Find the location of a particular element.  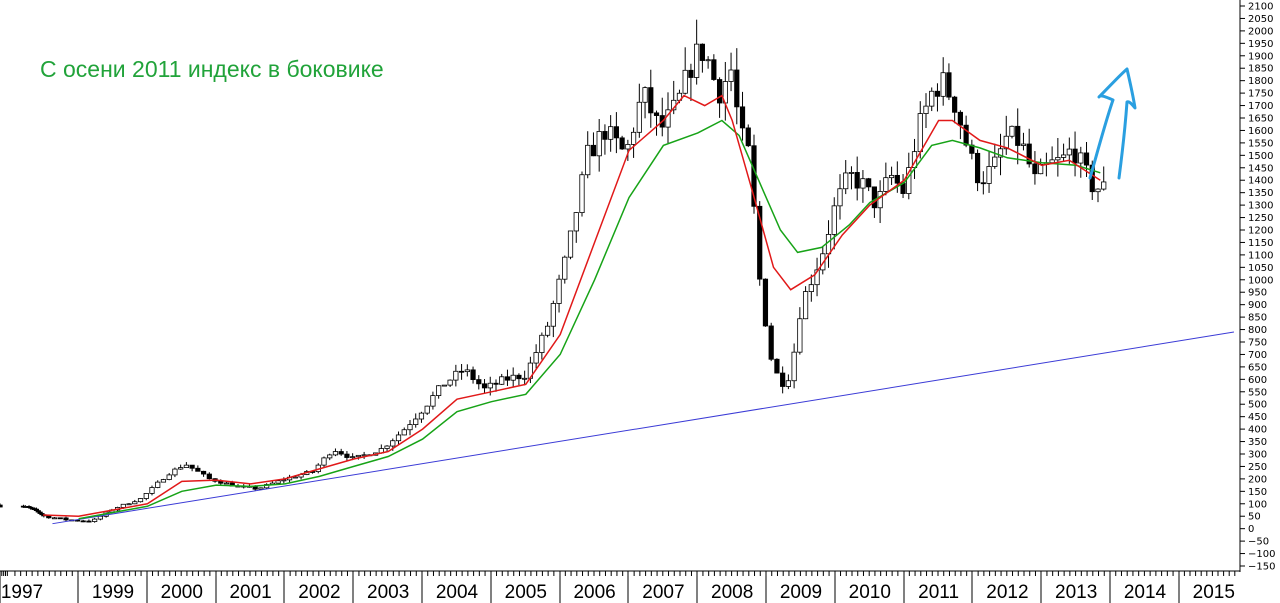

y-tick-label: 650 is located at coordinates (1257, 367).